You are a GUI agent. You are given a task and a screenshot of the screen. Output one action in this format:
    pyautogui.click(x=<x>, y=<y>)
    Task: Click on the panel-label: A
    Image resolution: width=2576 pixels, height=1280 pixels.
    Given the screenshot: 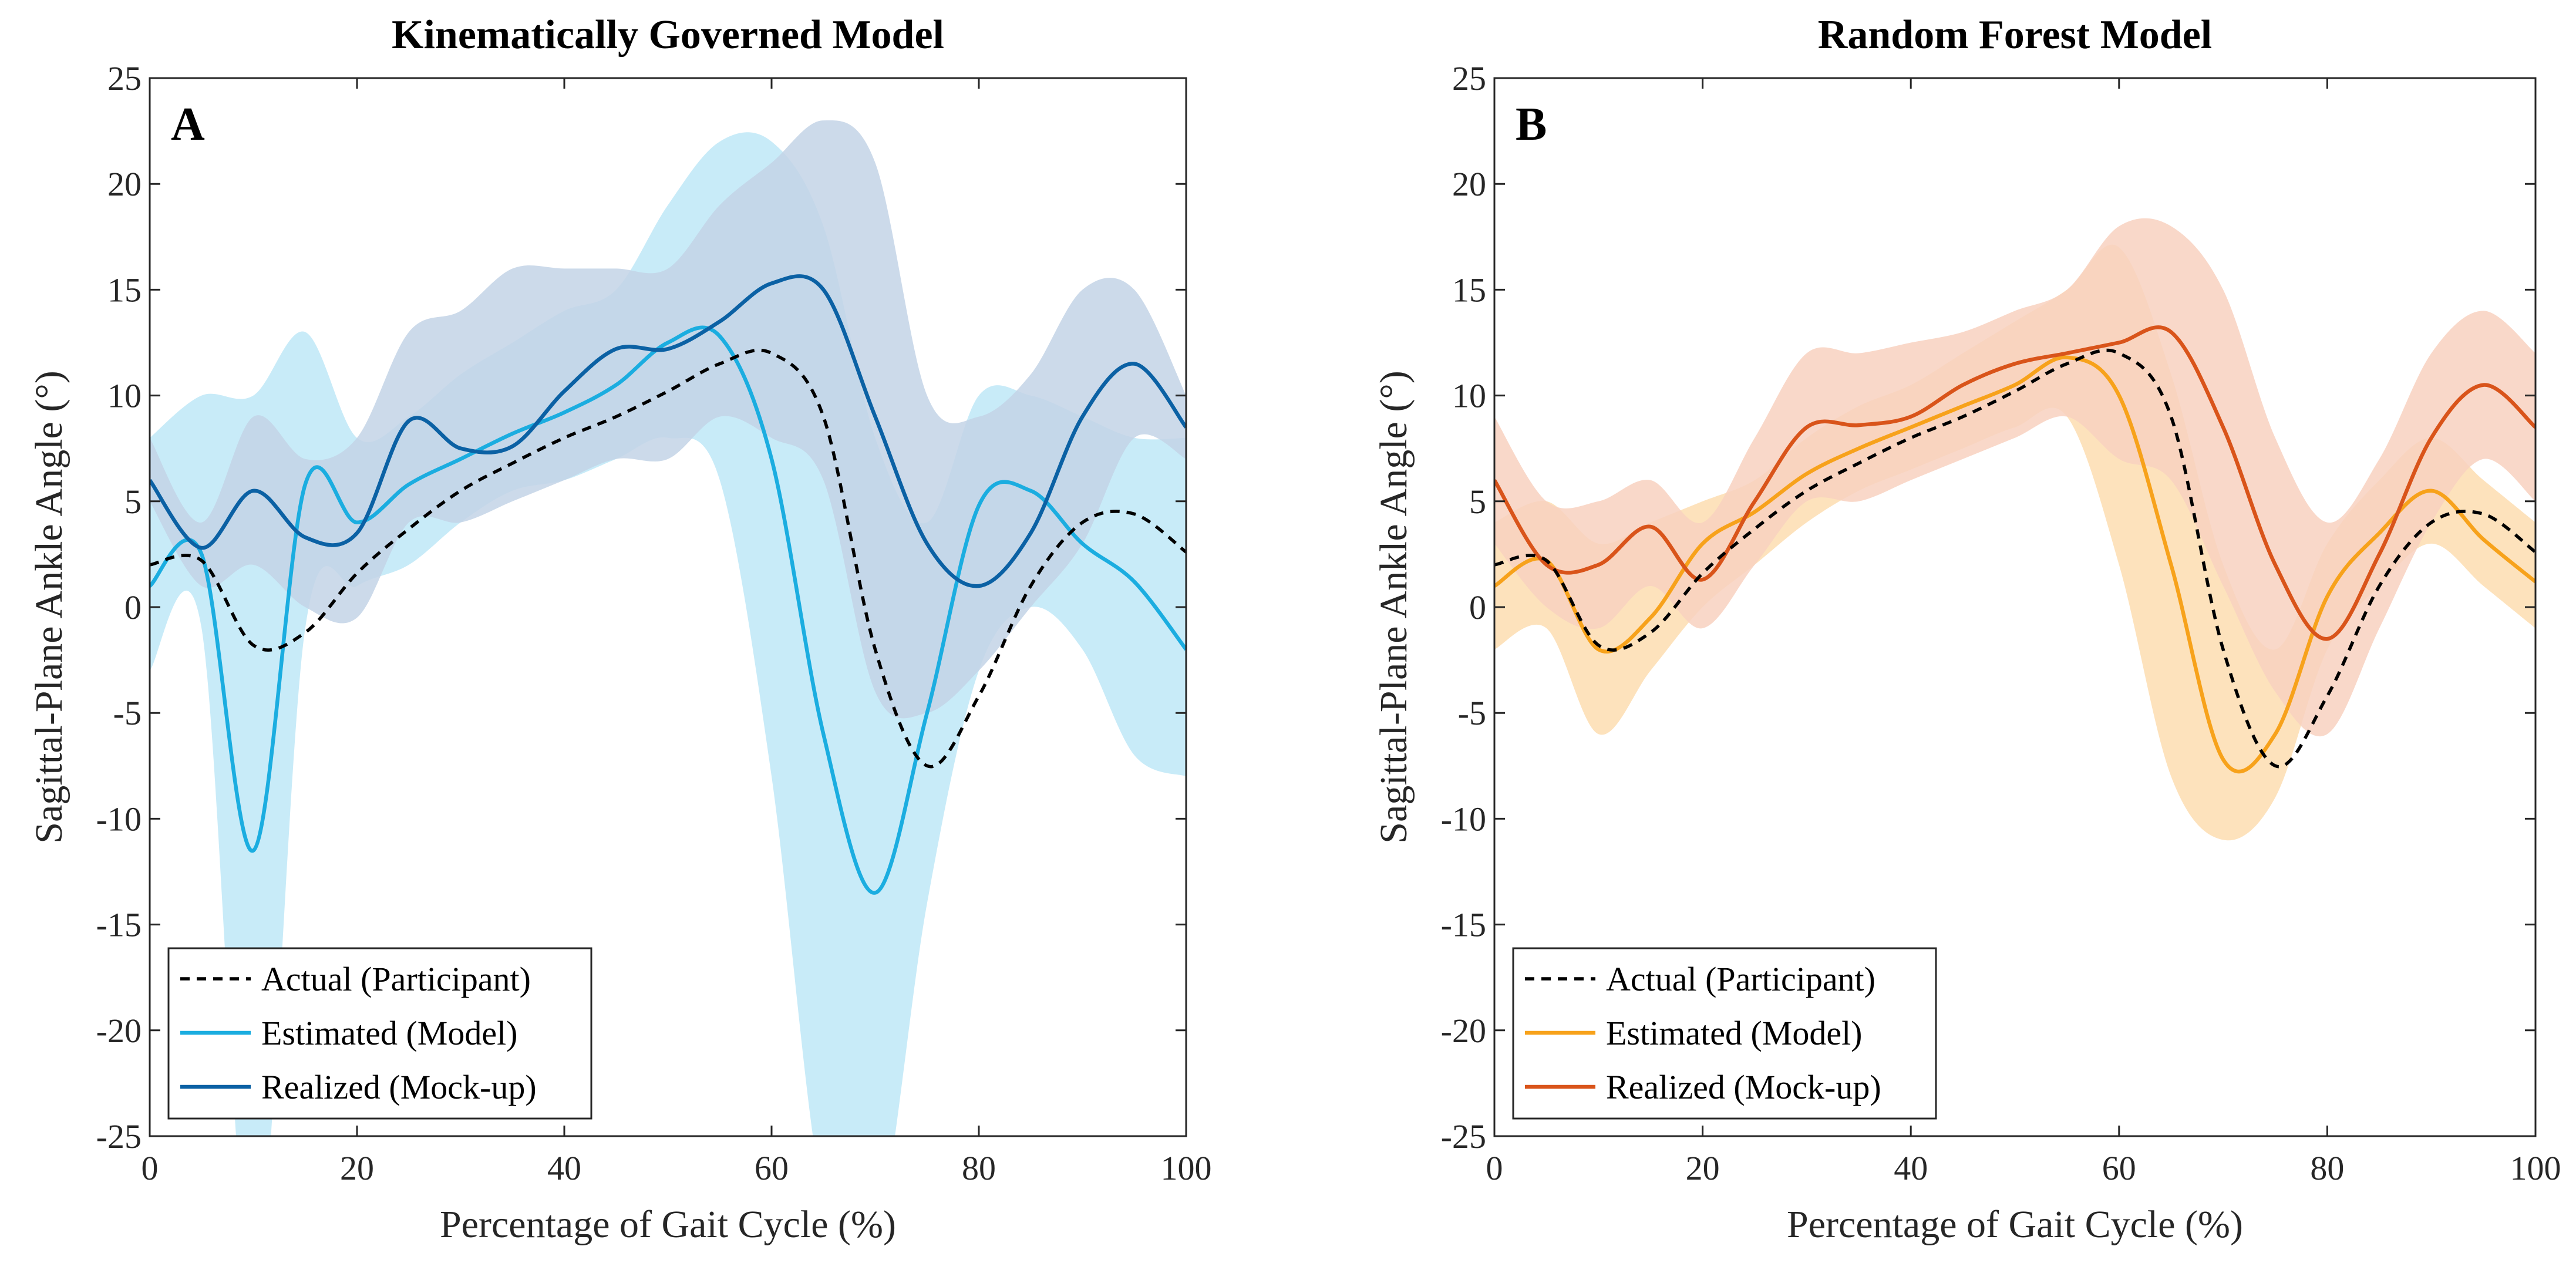 What is the action you would take?
    pyautogui.click(x=188, y=124)
    